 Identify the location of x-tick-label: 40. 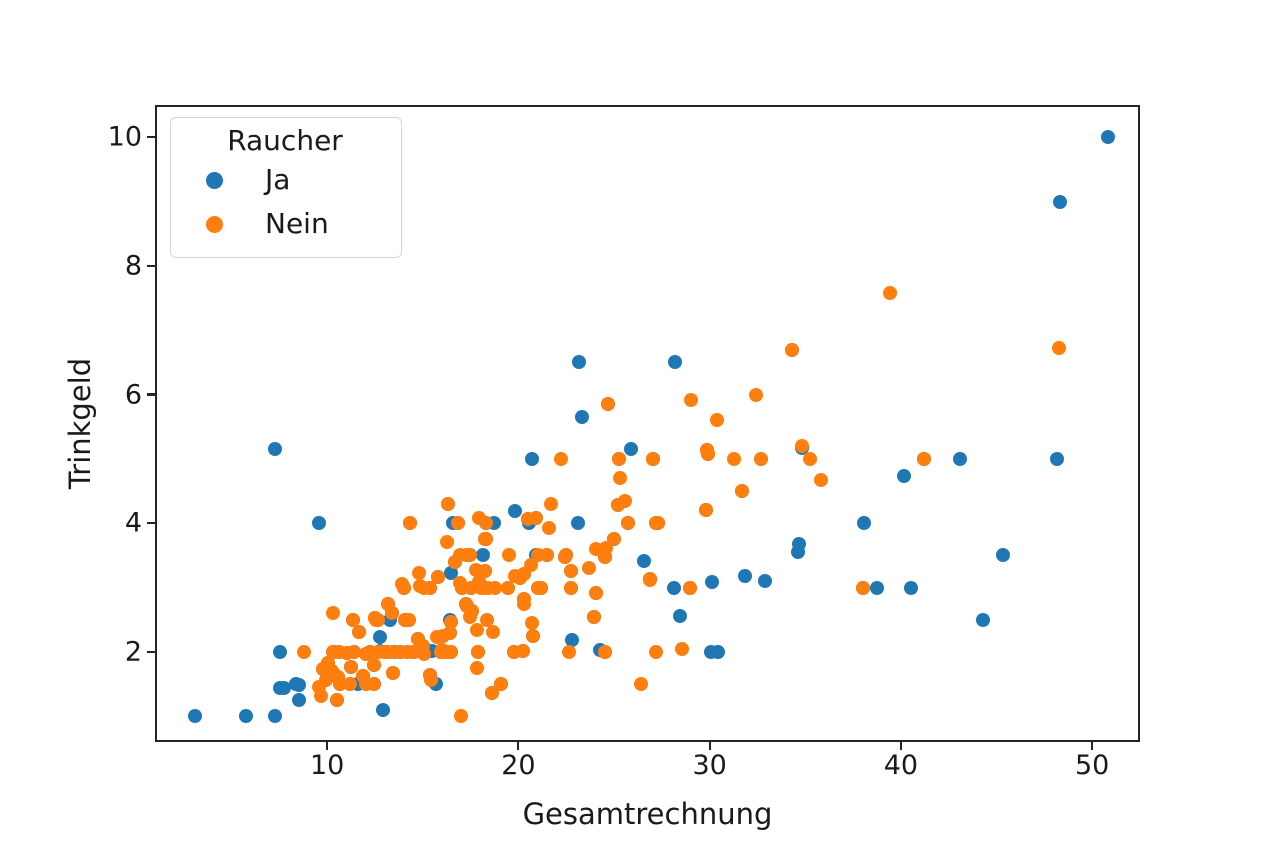
(901, 765).